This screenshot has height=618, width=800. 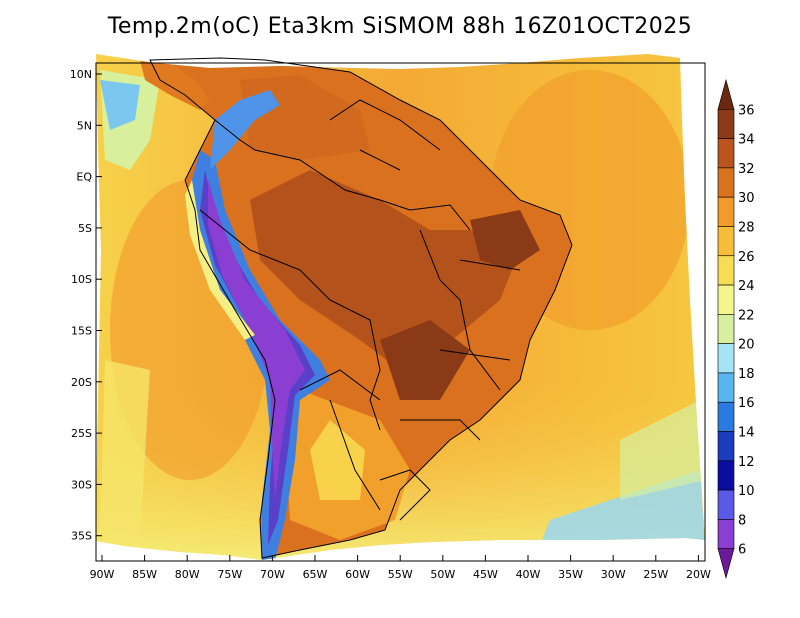 I want to click on brazil-west-border, so click(x=315, y=340).